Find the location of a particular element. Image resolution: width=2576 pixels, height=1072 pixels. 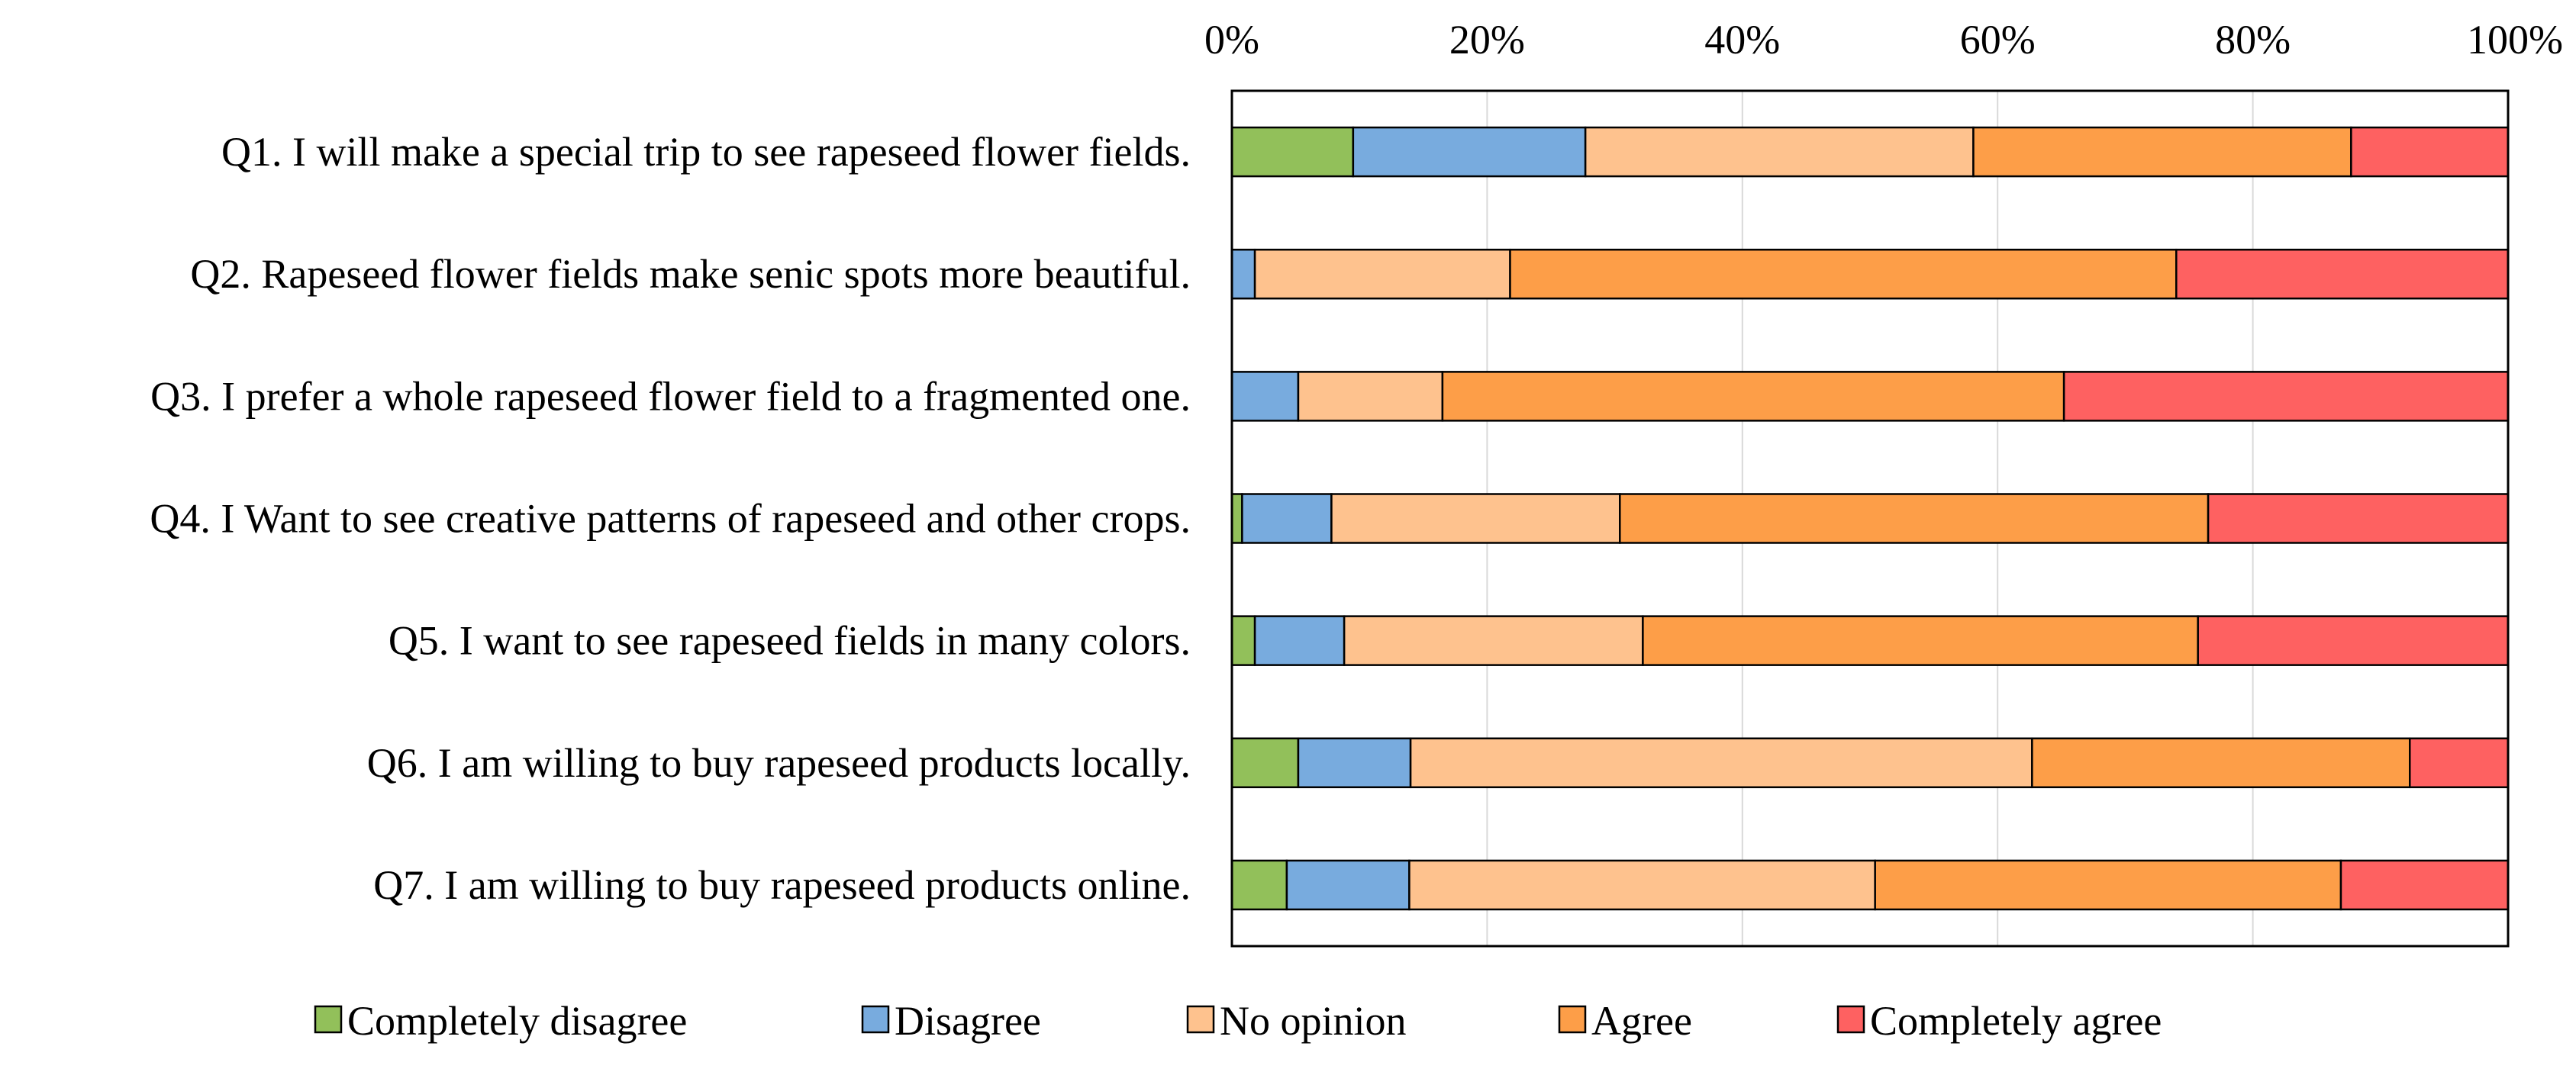

legend-label: Agree is located at coordinates (1641, 1021).